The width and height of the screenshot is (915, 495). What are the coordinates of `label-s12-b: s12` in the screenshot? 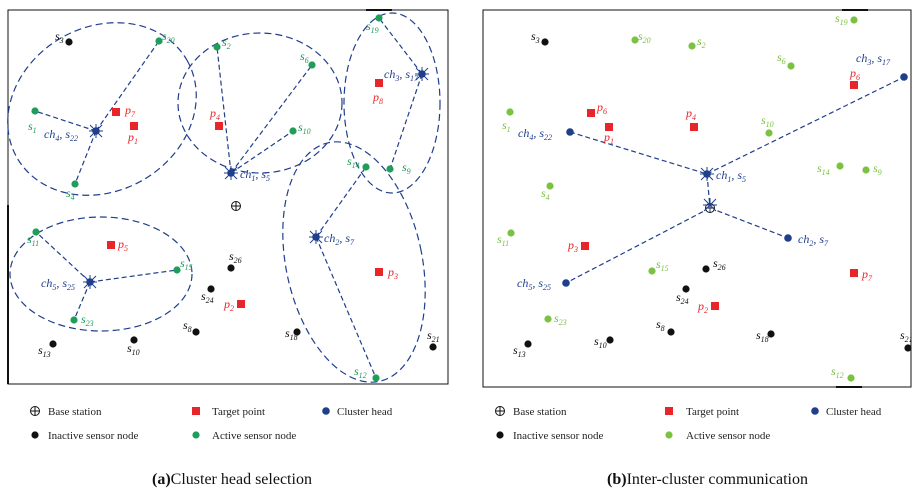 It's located at (837, 372).